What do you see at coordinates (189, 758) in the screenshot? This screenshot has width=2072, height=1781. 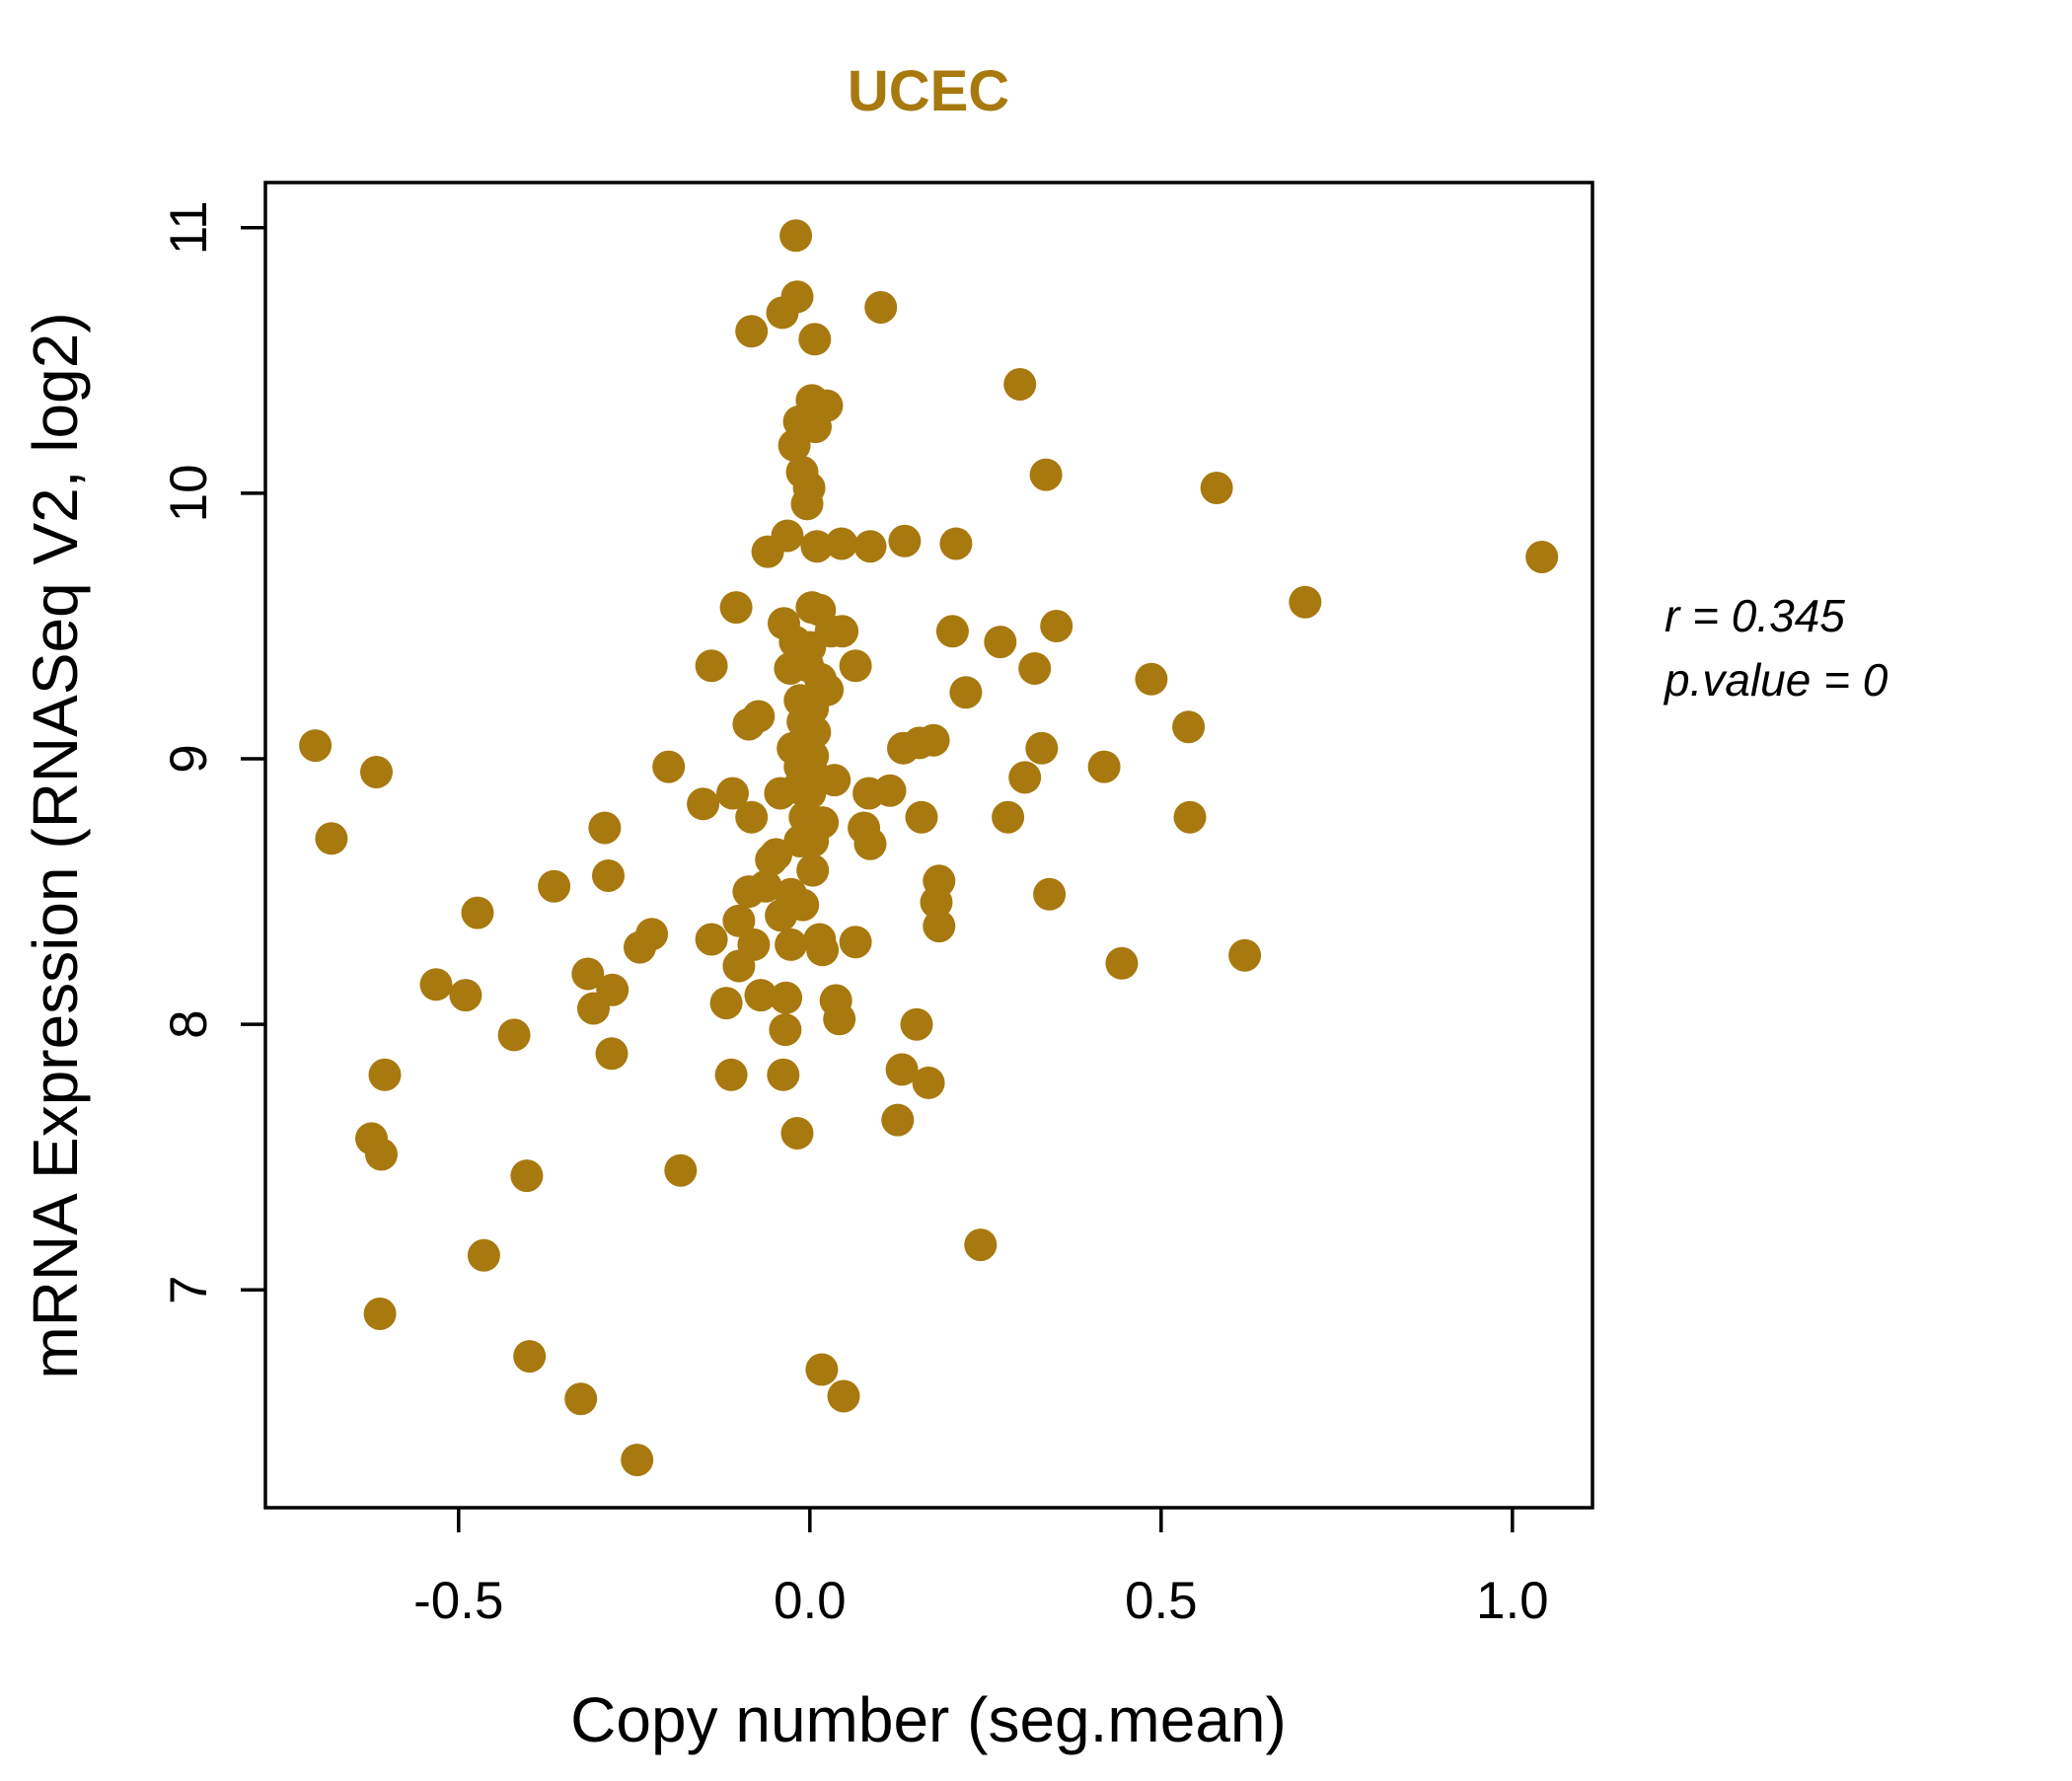 I see `y-tick-label: 9` at bounding box center [189, 758].